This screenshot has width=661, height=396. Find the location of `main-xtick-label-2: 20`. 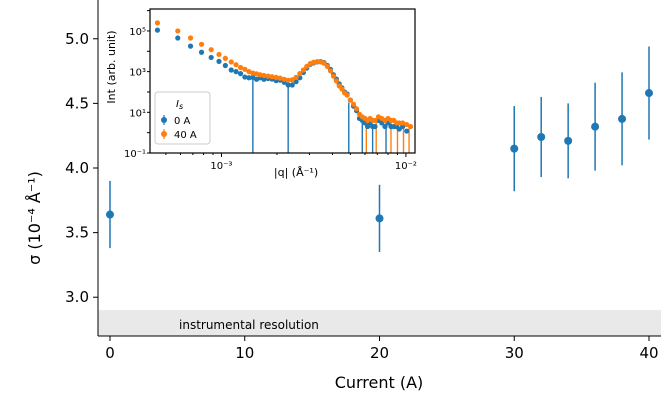

main-xtick-label-2: 20 is located at coordinates (379, 353).